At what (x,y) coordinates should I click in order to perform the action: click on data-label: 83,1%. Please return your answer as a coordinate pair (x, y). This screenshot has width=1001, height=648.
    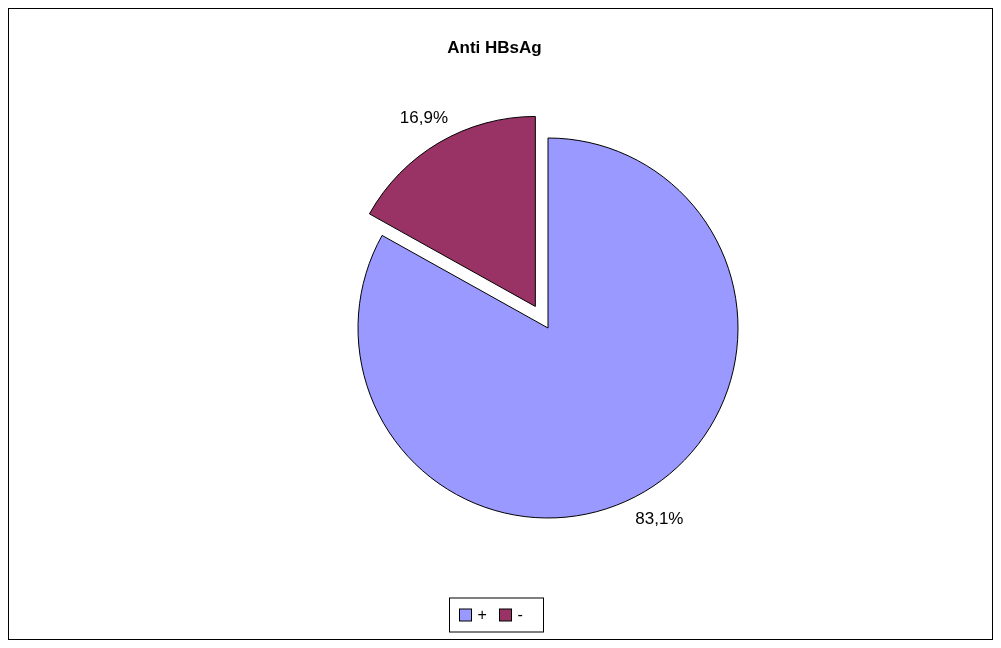
    Looking at the image, I should click on (659, 518).